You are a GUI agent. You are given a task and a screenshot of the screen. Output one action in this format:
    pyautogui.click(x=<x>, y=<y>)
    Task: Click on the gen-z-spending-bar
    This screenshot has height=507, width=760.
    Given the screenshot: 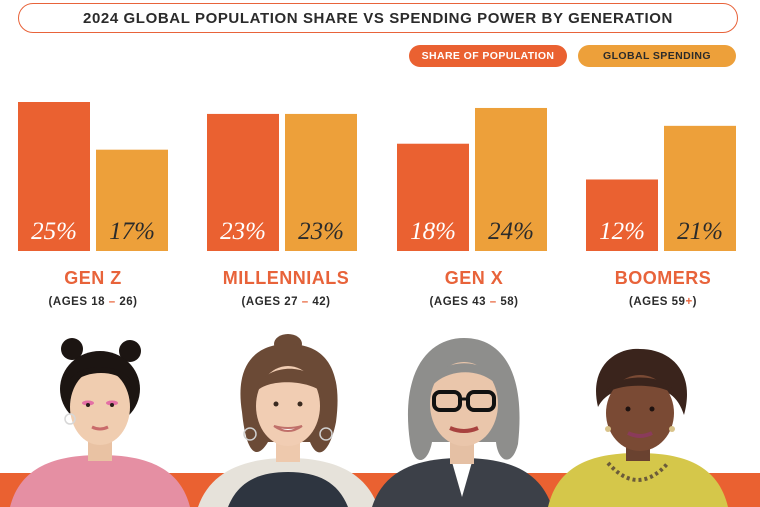 What is the action you would take?
    pyautogui.click(x=132, y=200)
    